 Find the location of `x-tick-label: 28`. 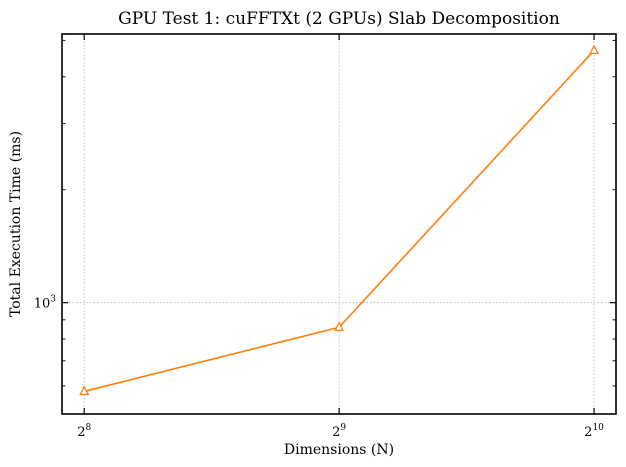

x-tick-label: 28 is located at coordinates (84, 431).